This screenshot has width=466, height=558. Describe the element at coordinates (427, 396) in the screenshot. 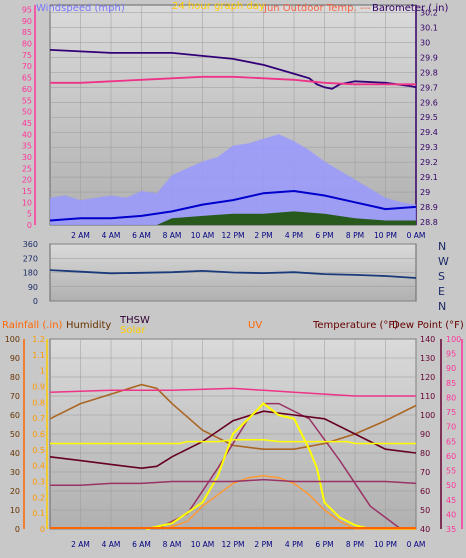

I see `temperature-tick: 110` at that location.